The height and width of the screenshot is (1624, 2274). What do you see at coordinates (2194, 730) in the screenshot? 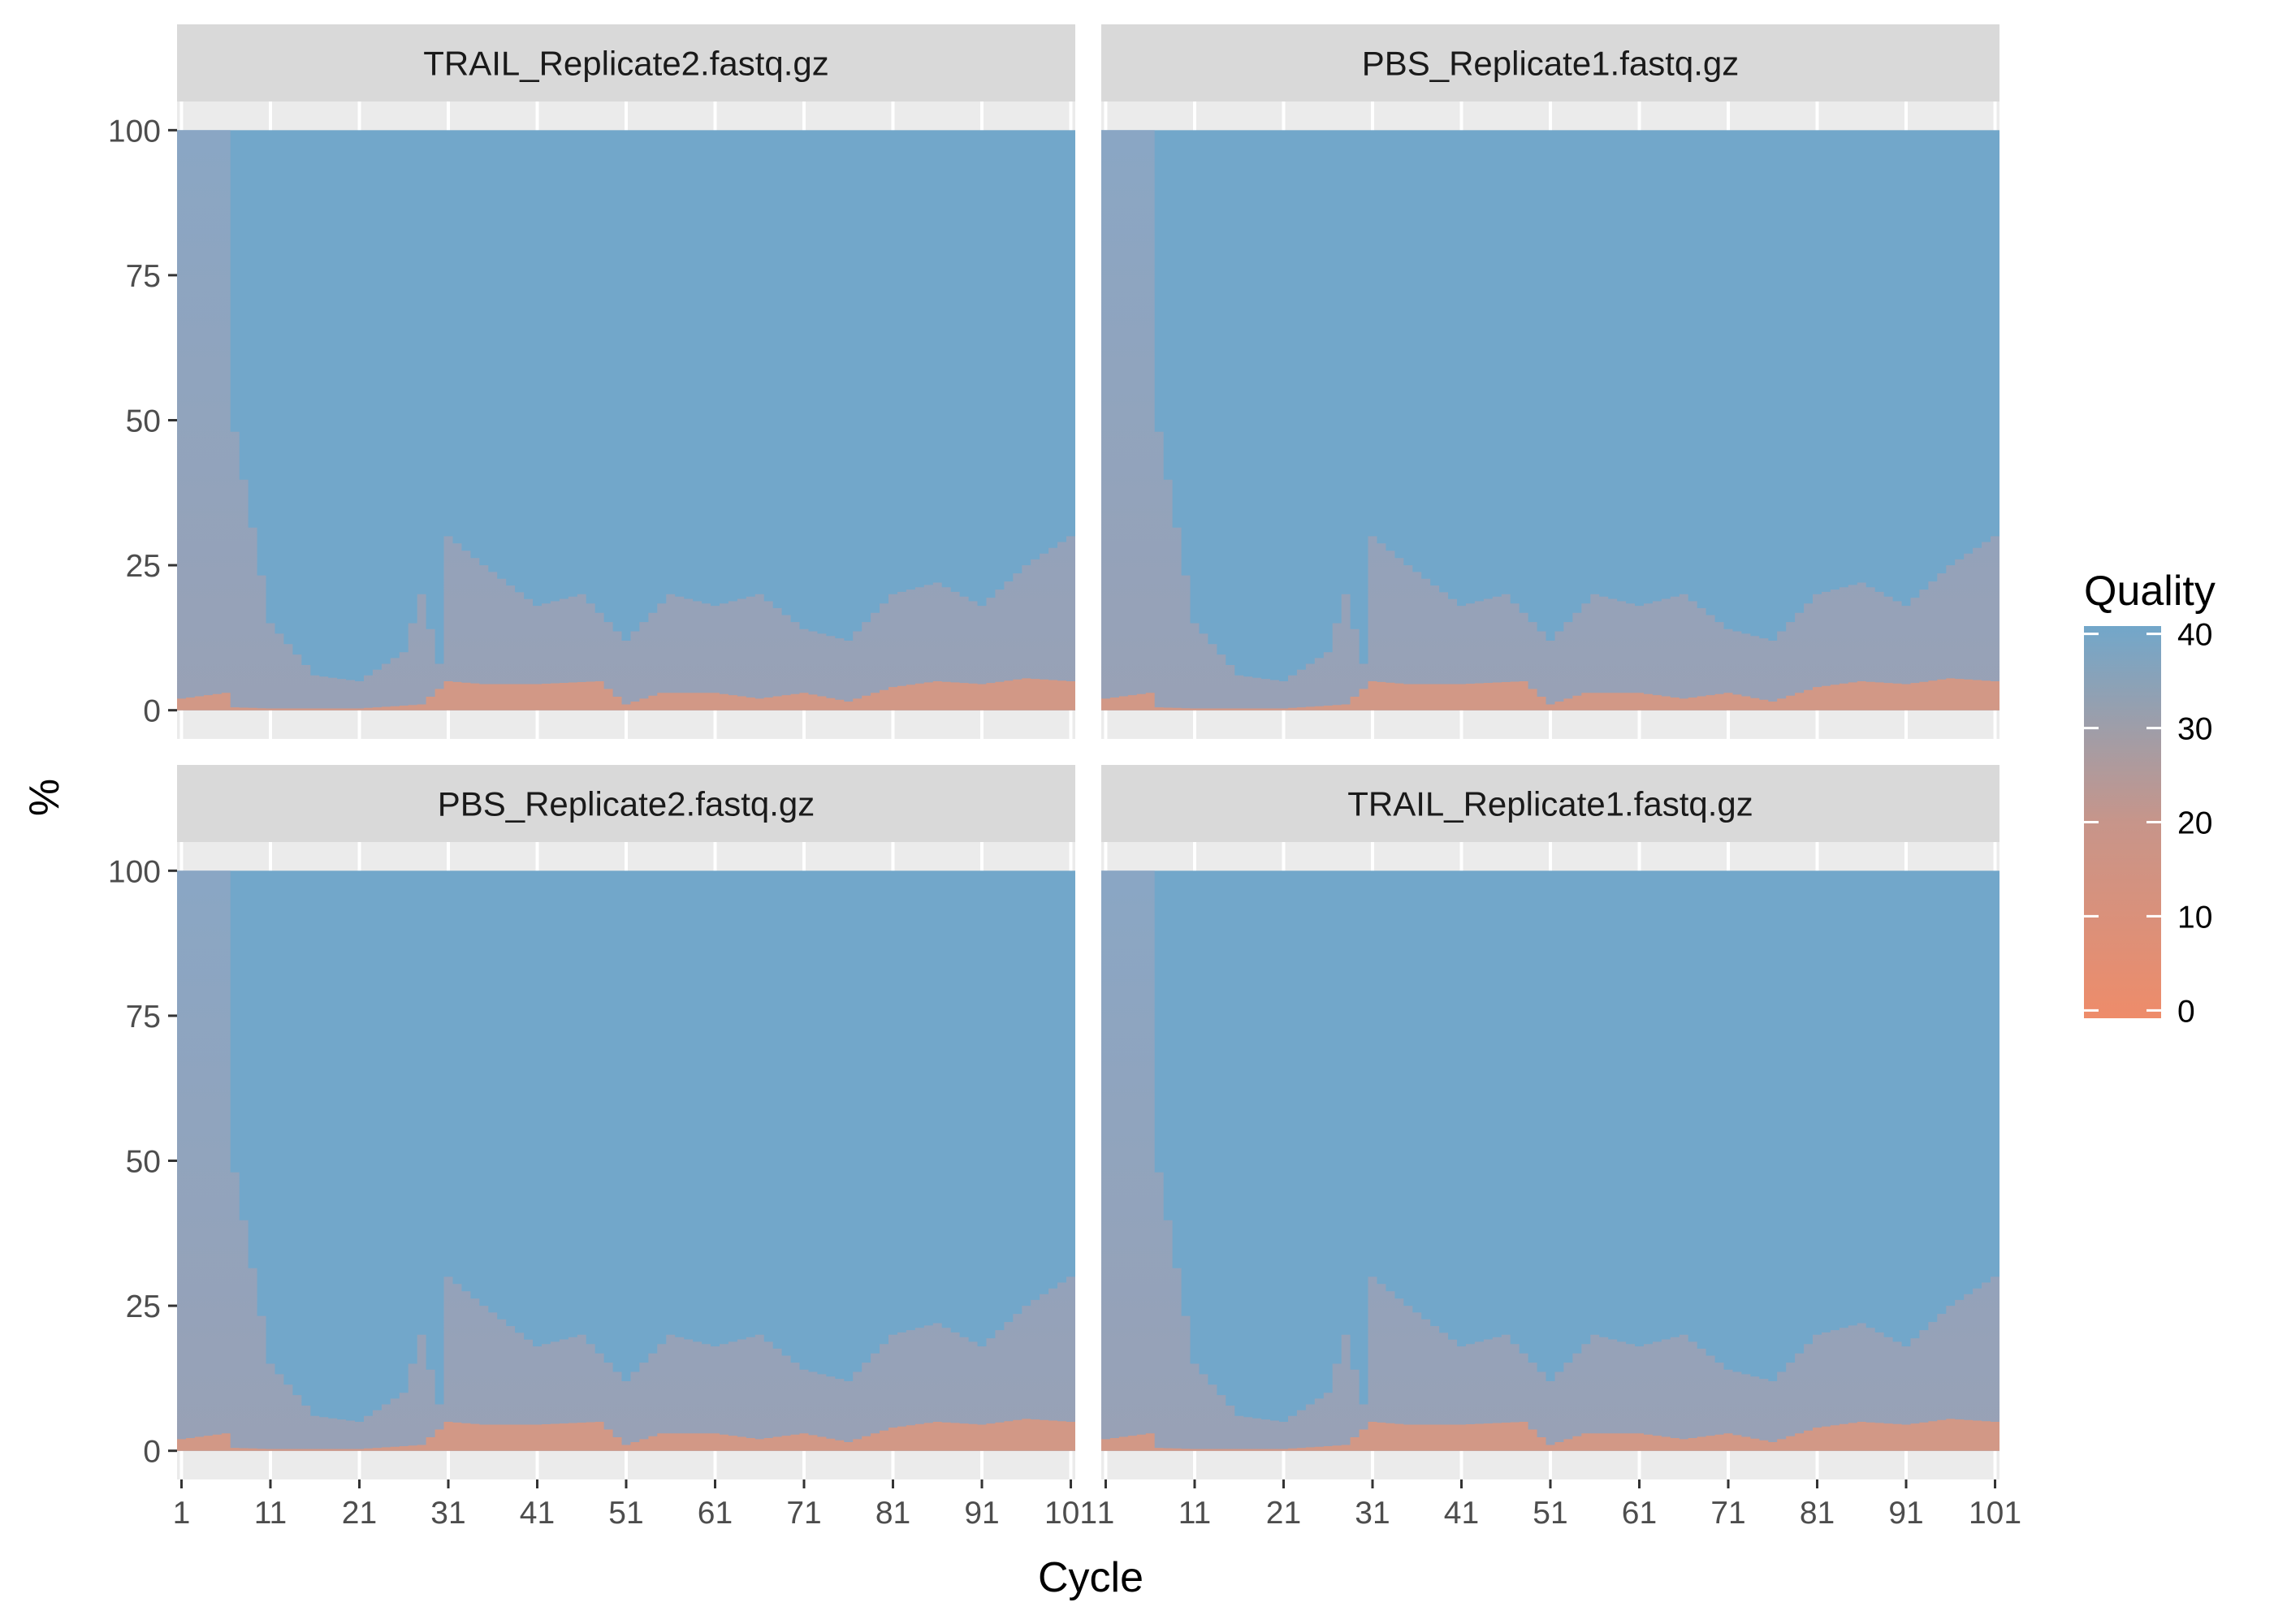
I see `legend-tick-label: 30` at bounding box center [2194, 730].